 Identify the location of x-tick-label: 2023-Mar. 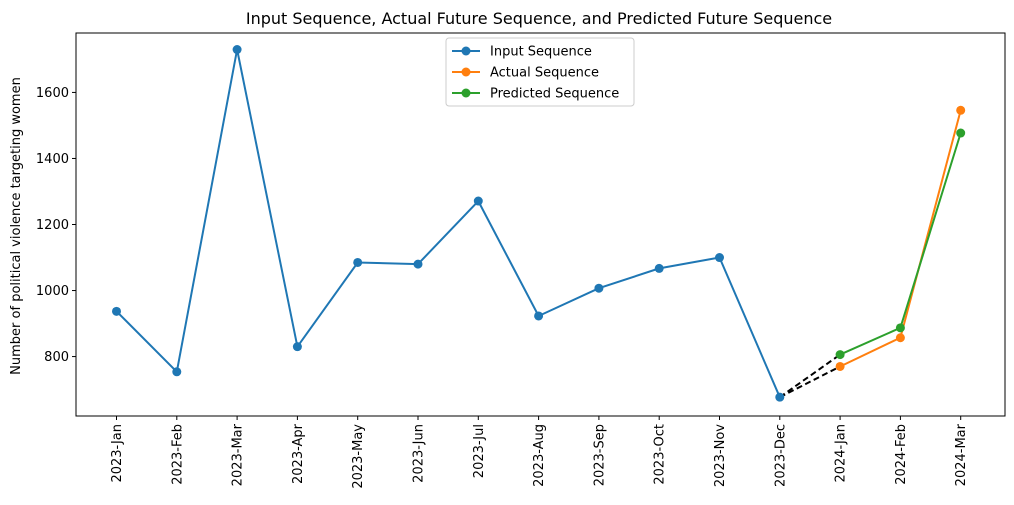
(238, 454).